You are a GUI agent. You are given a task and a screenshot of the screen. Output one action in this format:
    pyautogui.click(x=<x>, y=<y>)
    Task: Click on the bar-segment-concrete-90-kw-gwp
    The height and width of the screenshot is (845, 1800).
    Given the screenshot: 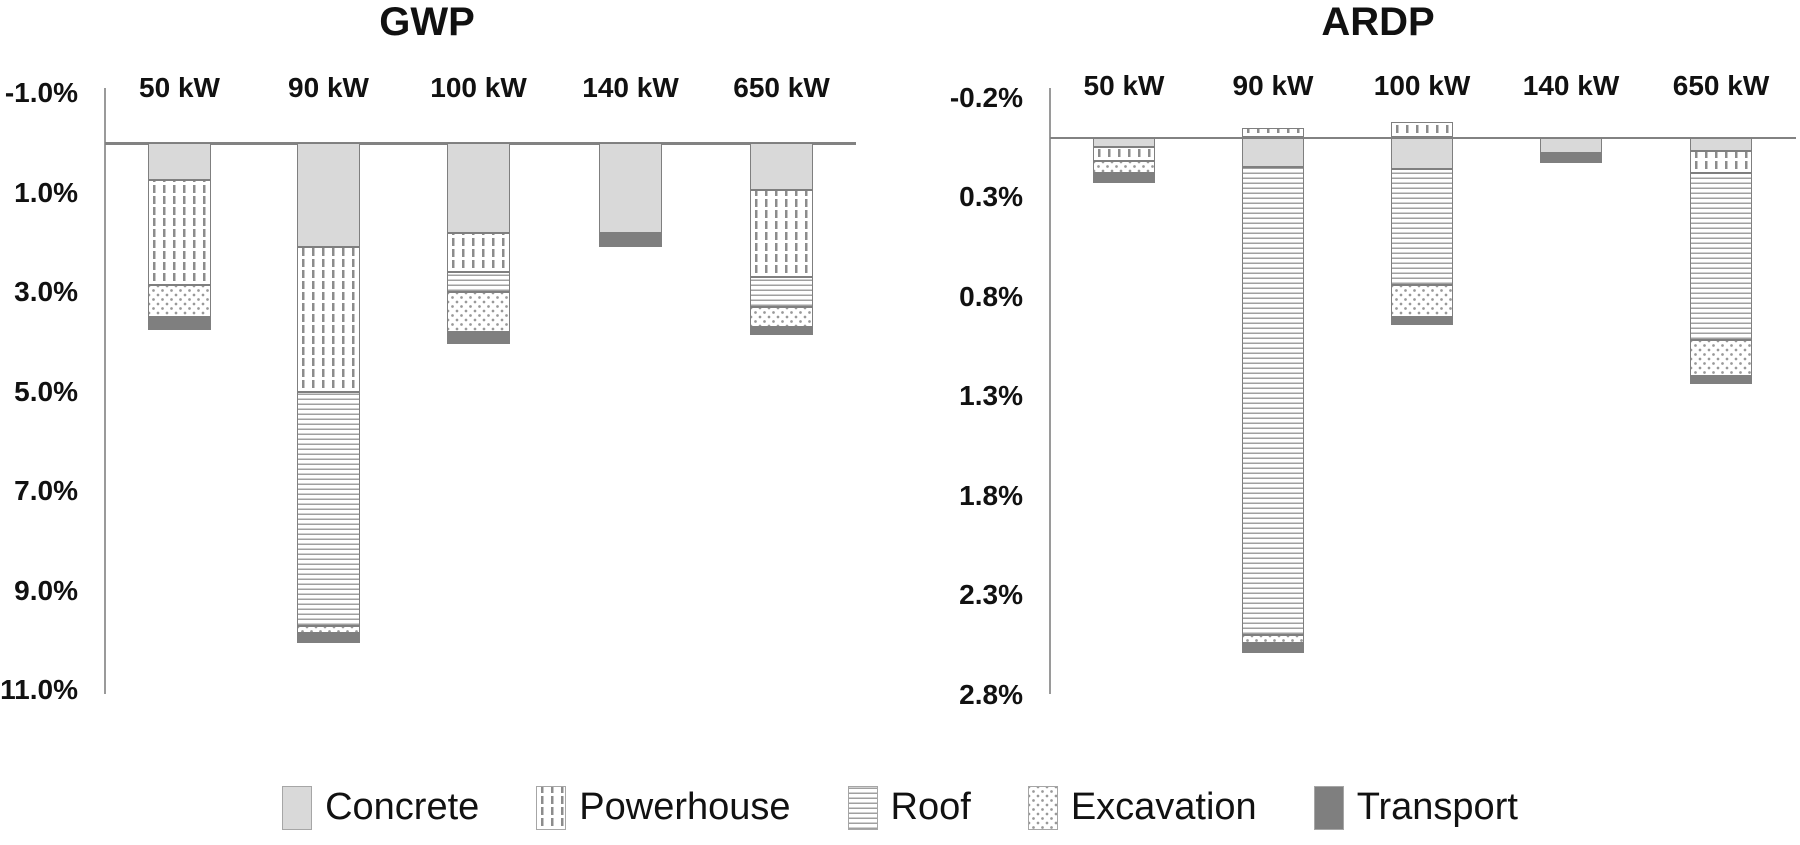 What is the action you would take?
    pyautogui.click(x=328, y=195)
    